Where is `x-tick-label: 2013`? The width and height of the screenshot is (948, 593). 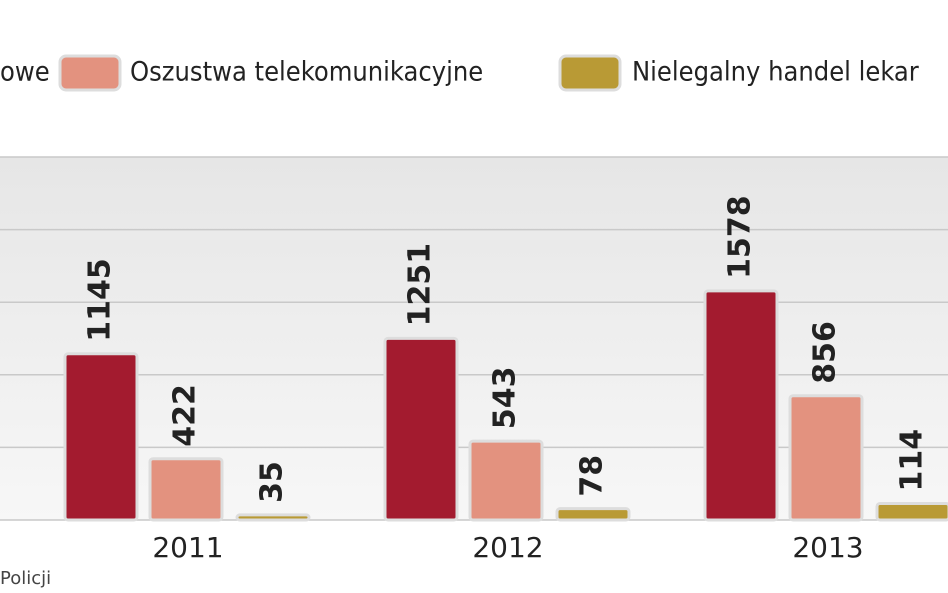 x-tick-label: 2013 is located at coordinates (827, 547).